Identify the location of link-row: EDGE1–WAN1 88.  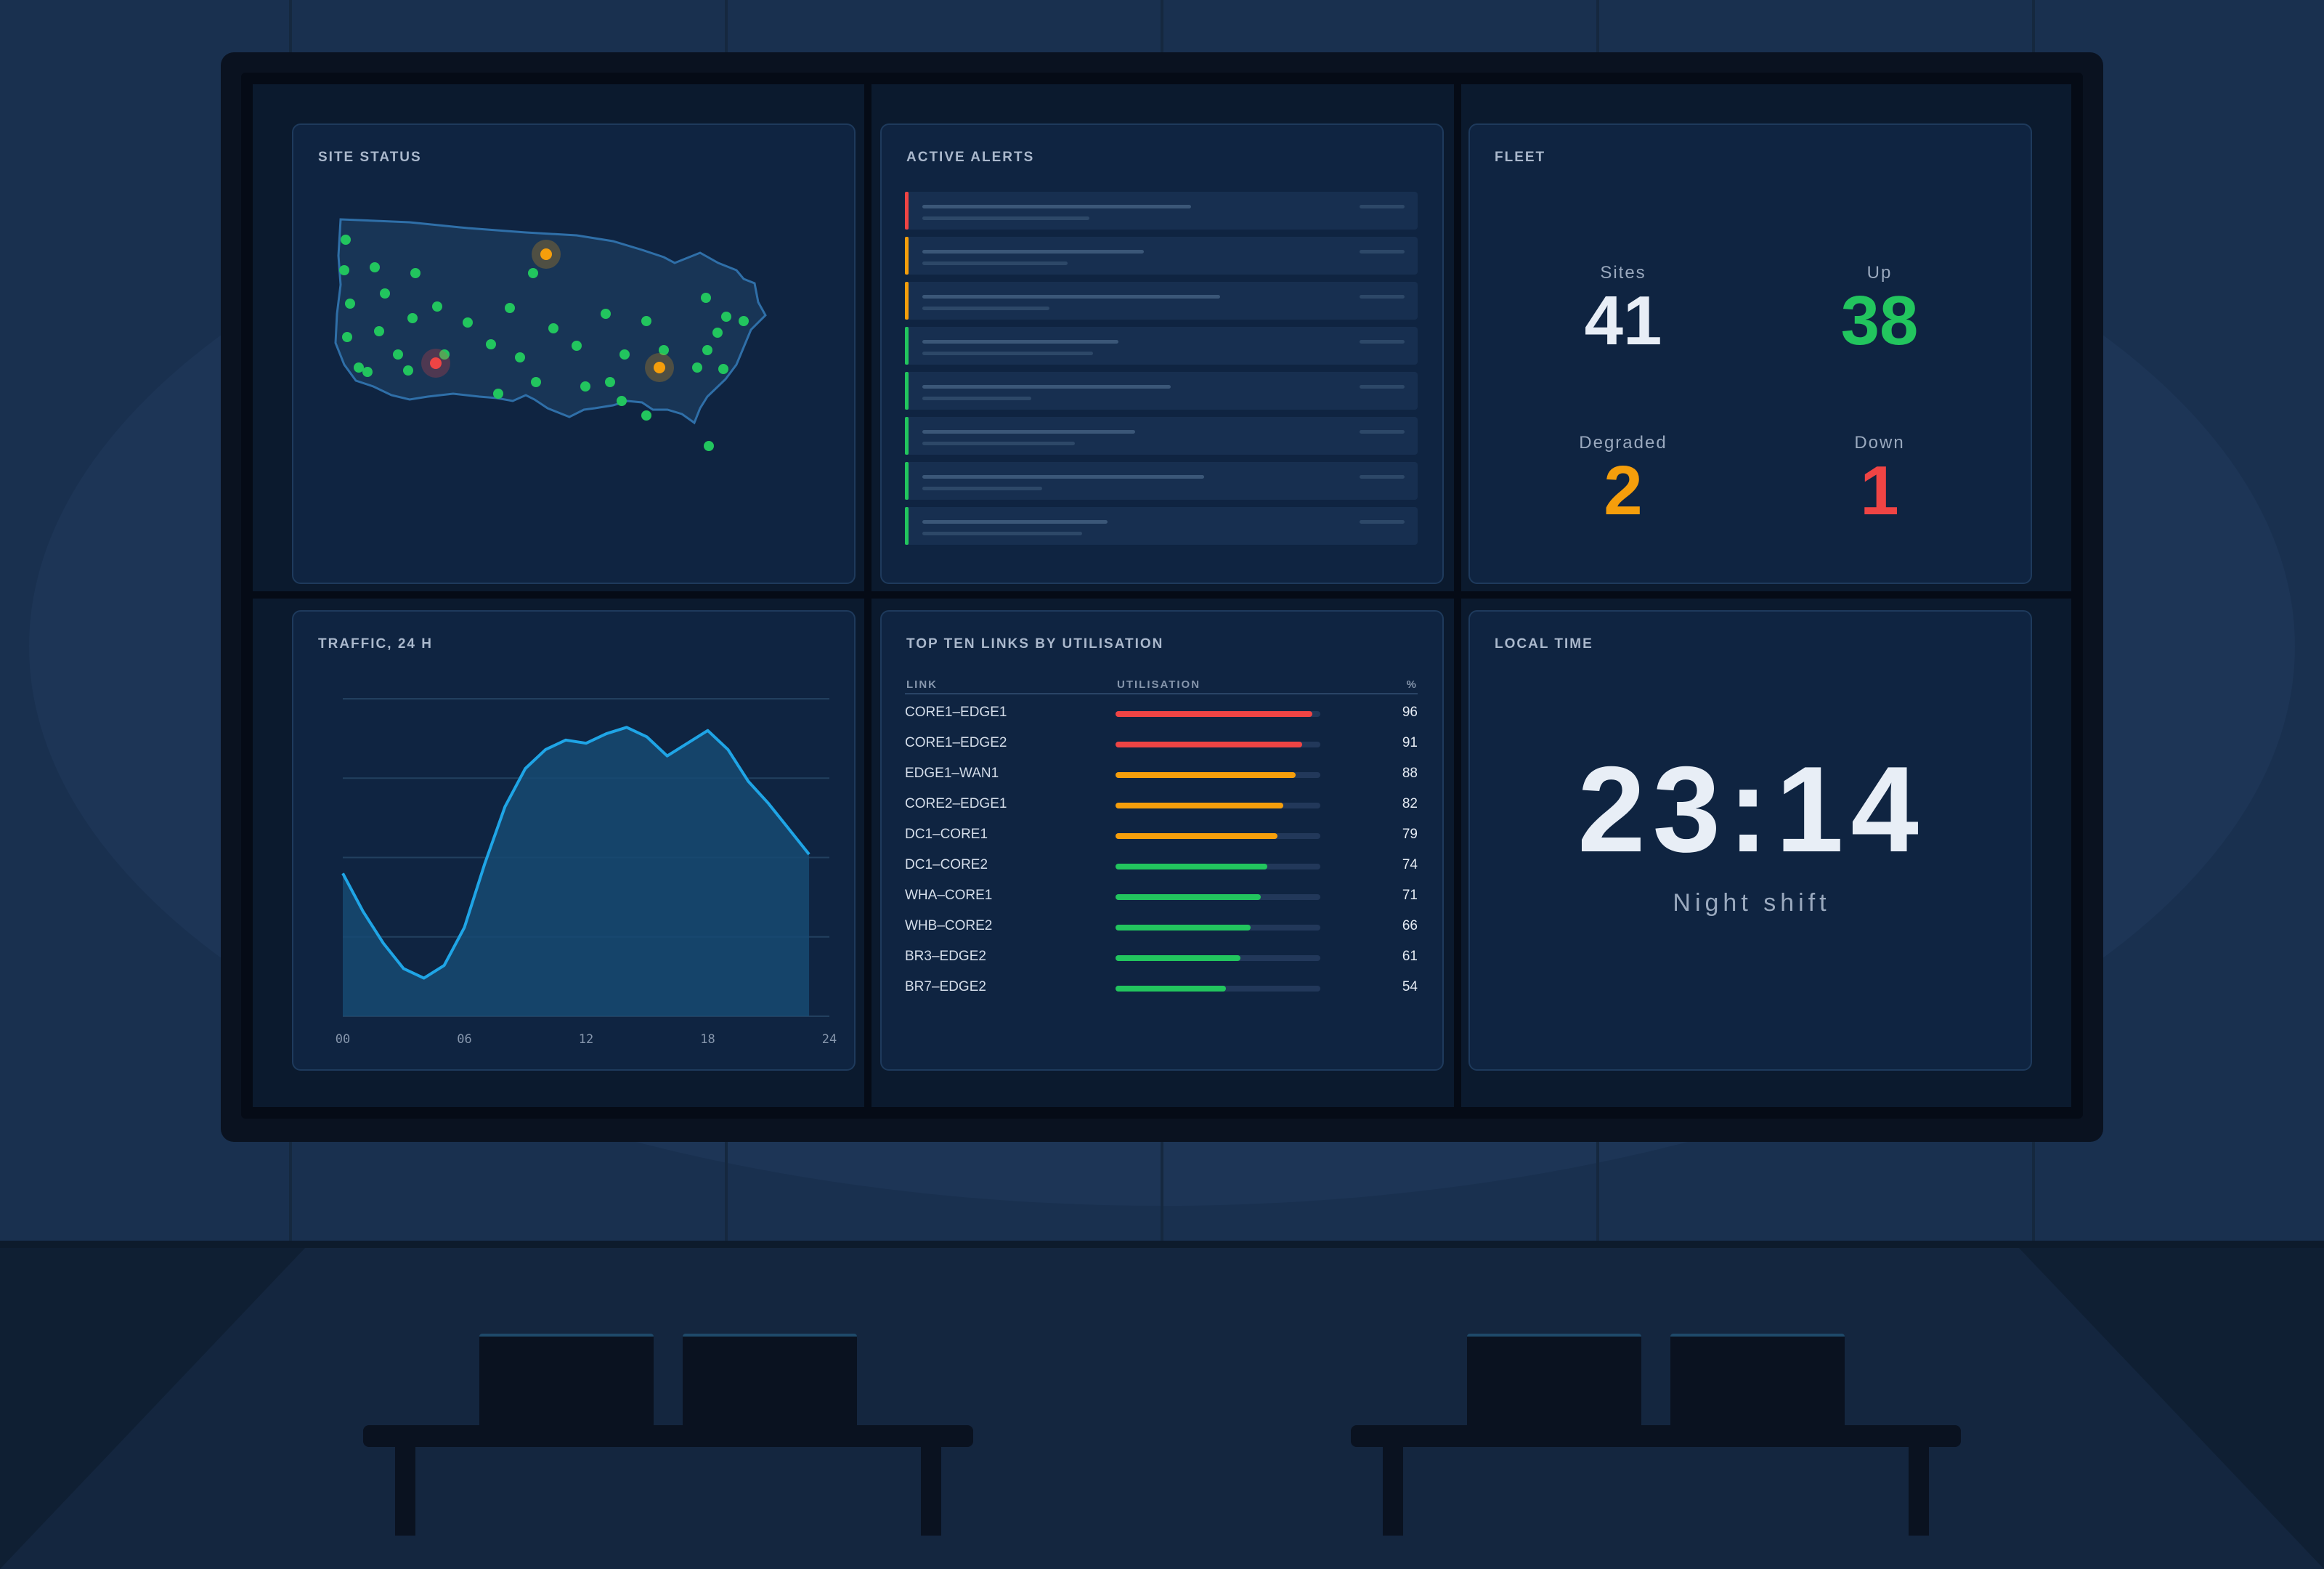
(1161, 773).